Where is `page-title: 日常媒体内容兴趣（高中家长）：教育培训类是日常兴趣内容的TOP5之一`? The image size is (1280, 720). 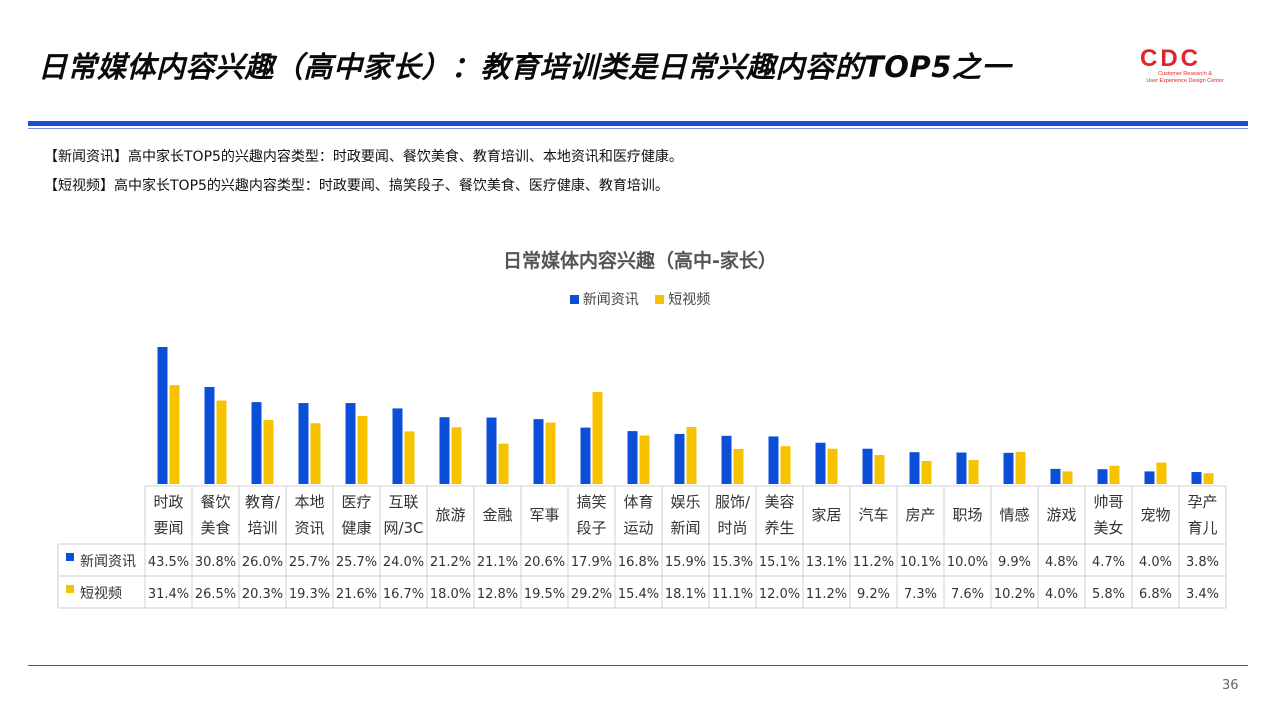
page-title: 日常媒体内容兴趣（高中家长）：教育培训类是日常兴趣内容的TOP5之一 is located at coordinates (524, 67).